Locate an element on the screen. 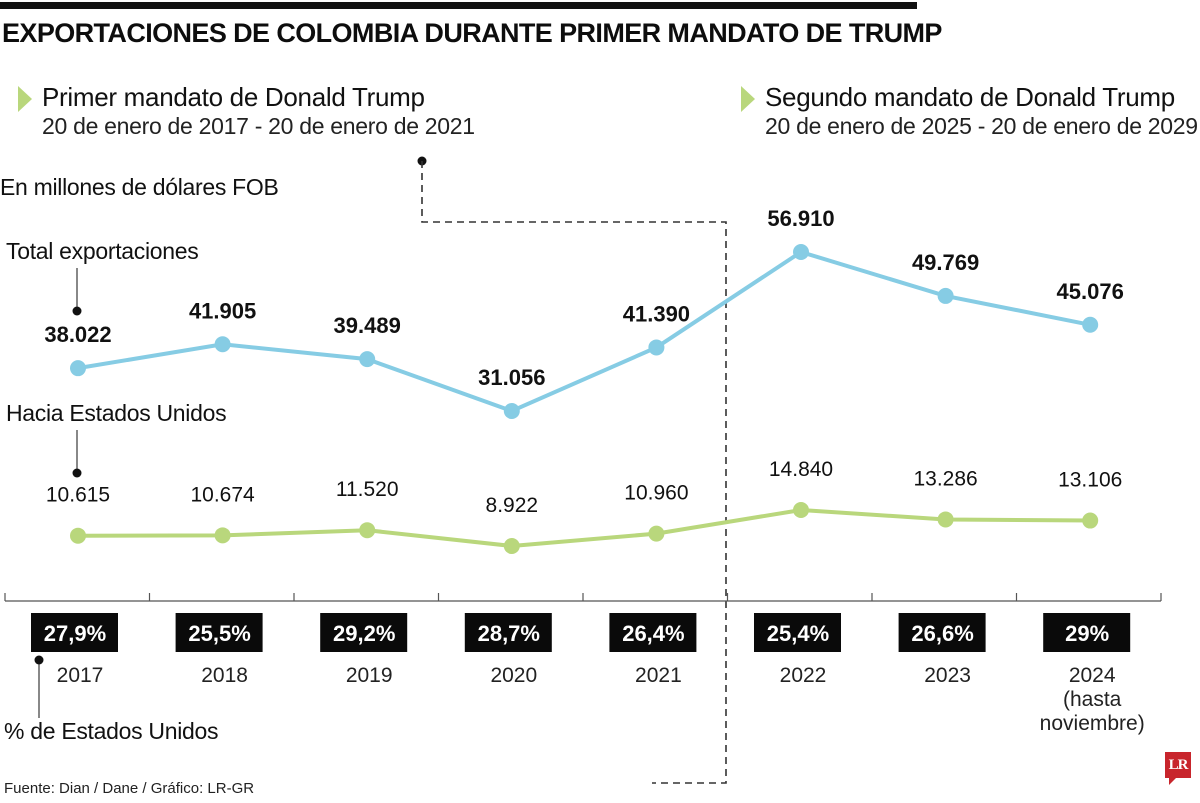 This screenshot has width=1200, height=803. usa-value-label: 11.520 is located at coordinates (367, 489).